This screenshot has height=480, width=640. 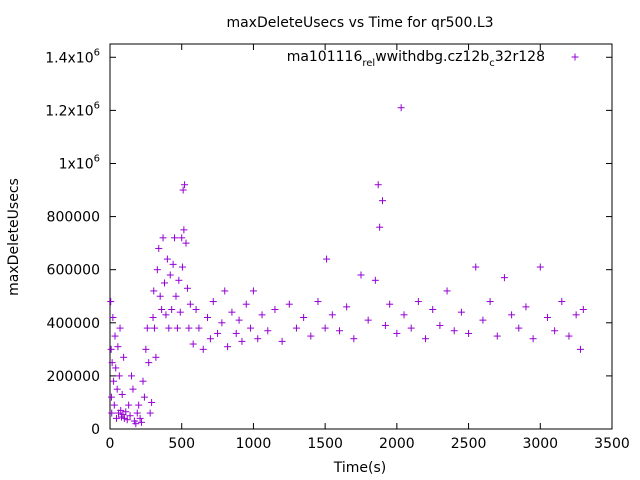 I want to click on y-tick-label-4: 800000, so click(x=73, y=218).